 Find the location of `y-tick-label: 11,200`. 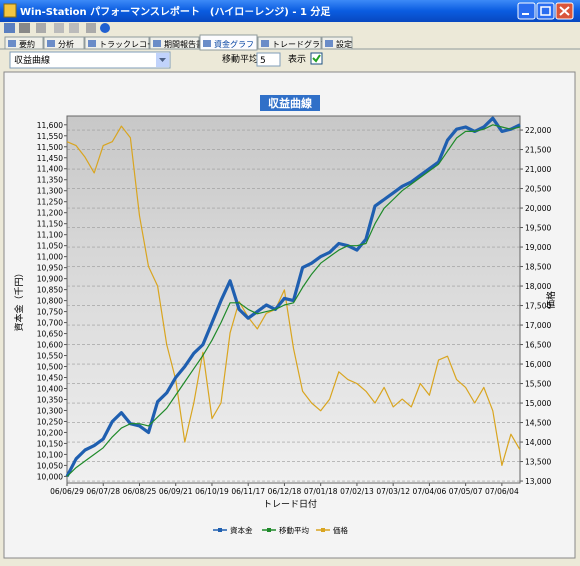

y-tick-label: 11,200 is located at coordinates (50, 213).